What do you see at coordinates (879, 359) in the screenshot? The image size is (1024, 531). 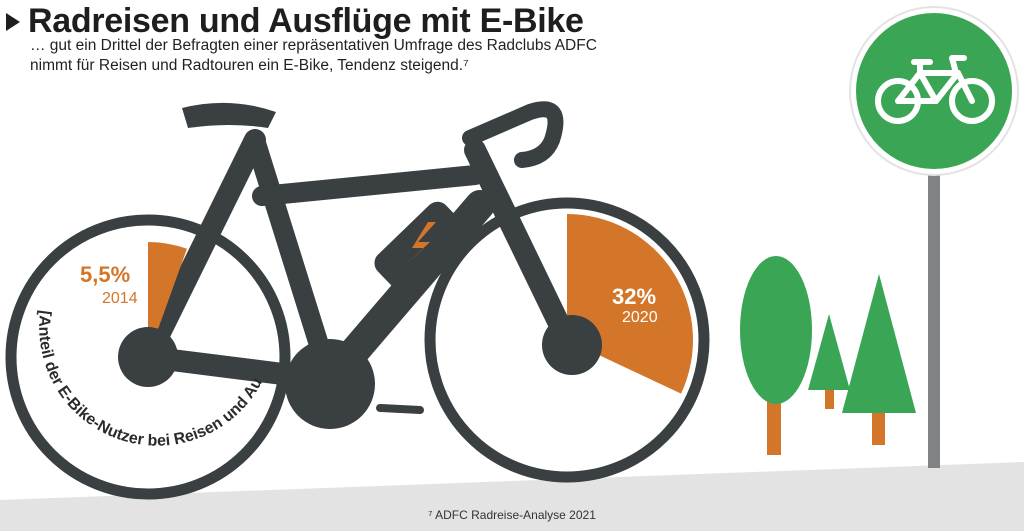 I see `tree-large-triangle` at bounding box center [879, 359].